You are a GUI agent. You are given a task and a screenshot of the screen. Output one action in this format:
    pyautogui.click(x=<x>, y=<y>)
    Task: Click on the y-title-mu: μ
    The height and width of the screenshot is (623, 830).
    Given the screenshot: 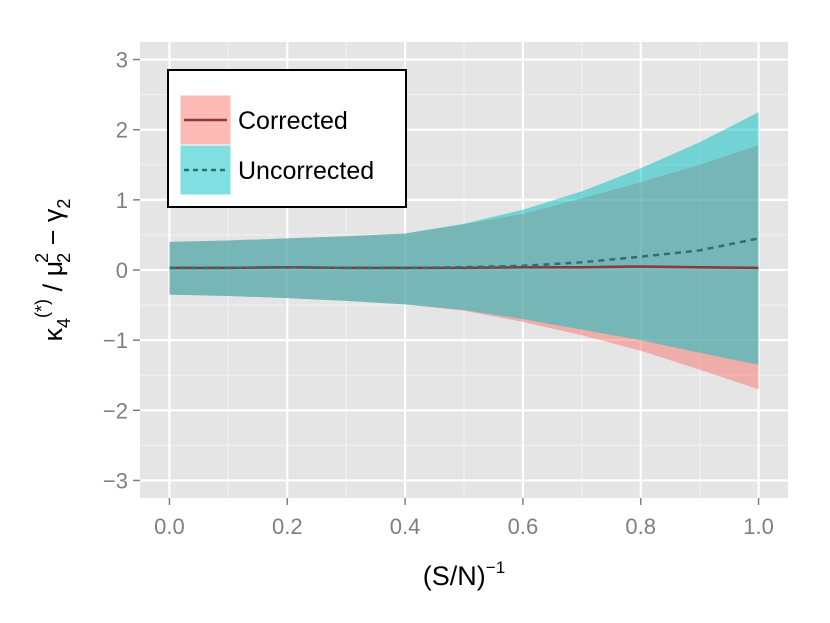 What is the action you would take?
    pyautogui.click(x=53, y=269)
    